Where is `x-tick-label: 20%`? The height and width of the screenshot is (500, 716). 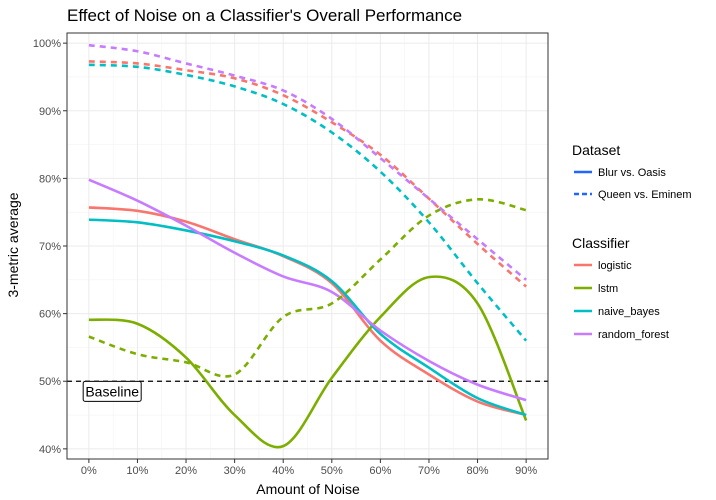 x-tick-label: 20% is located at coordinates (186, 471).